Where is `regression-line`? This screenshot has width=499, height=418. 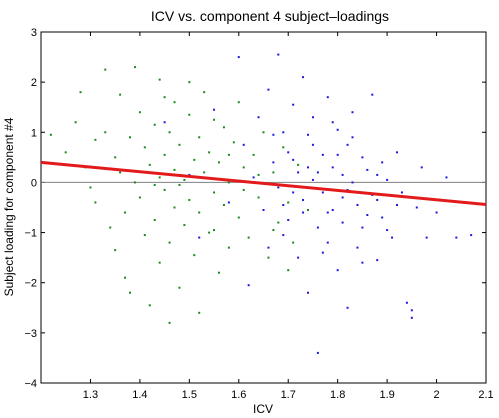 regression-line is located at coordinates (263, 183).